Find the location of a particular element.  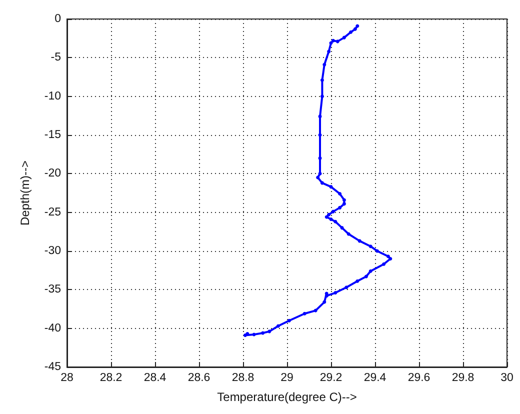

y-tick-label: -30 is located at coordinates (52, 251).